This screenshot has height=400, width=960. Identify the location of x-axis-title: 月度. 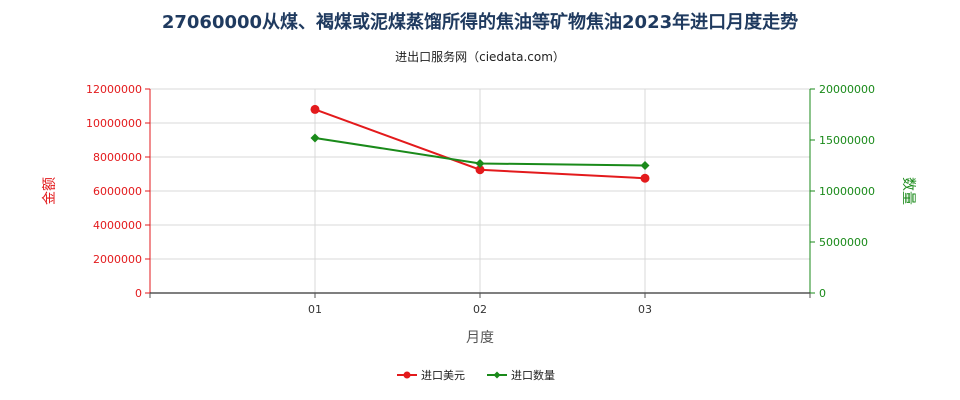
(480, 338).